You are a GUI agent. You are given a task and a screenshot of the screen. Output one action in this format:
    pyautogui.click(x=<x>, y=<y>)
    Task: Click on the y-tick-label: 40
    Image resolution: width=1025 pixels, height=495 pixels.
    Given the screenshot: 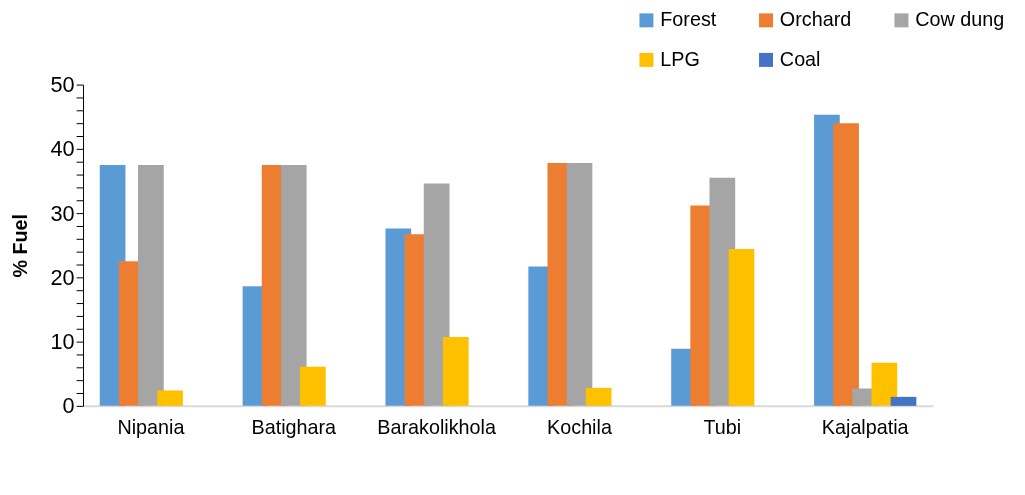 What is the action you would take?
    pyautogui.click(x=62, y=149)
    